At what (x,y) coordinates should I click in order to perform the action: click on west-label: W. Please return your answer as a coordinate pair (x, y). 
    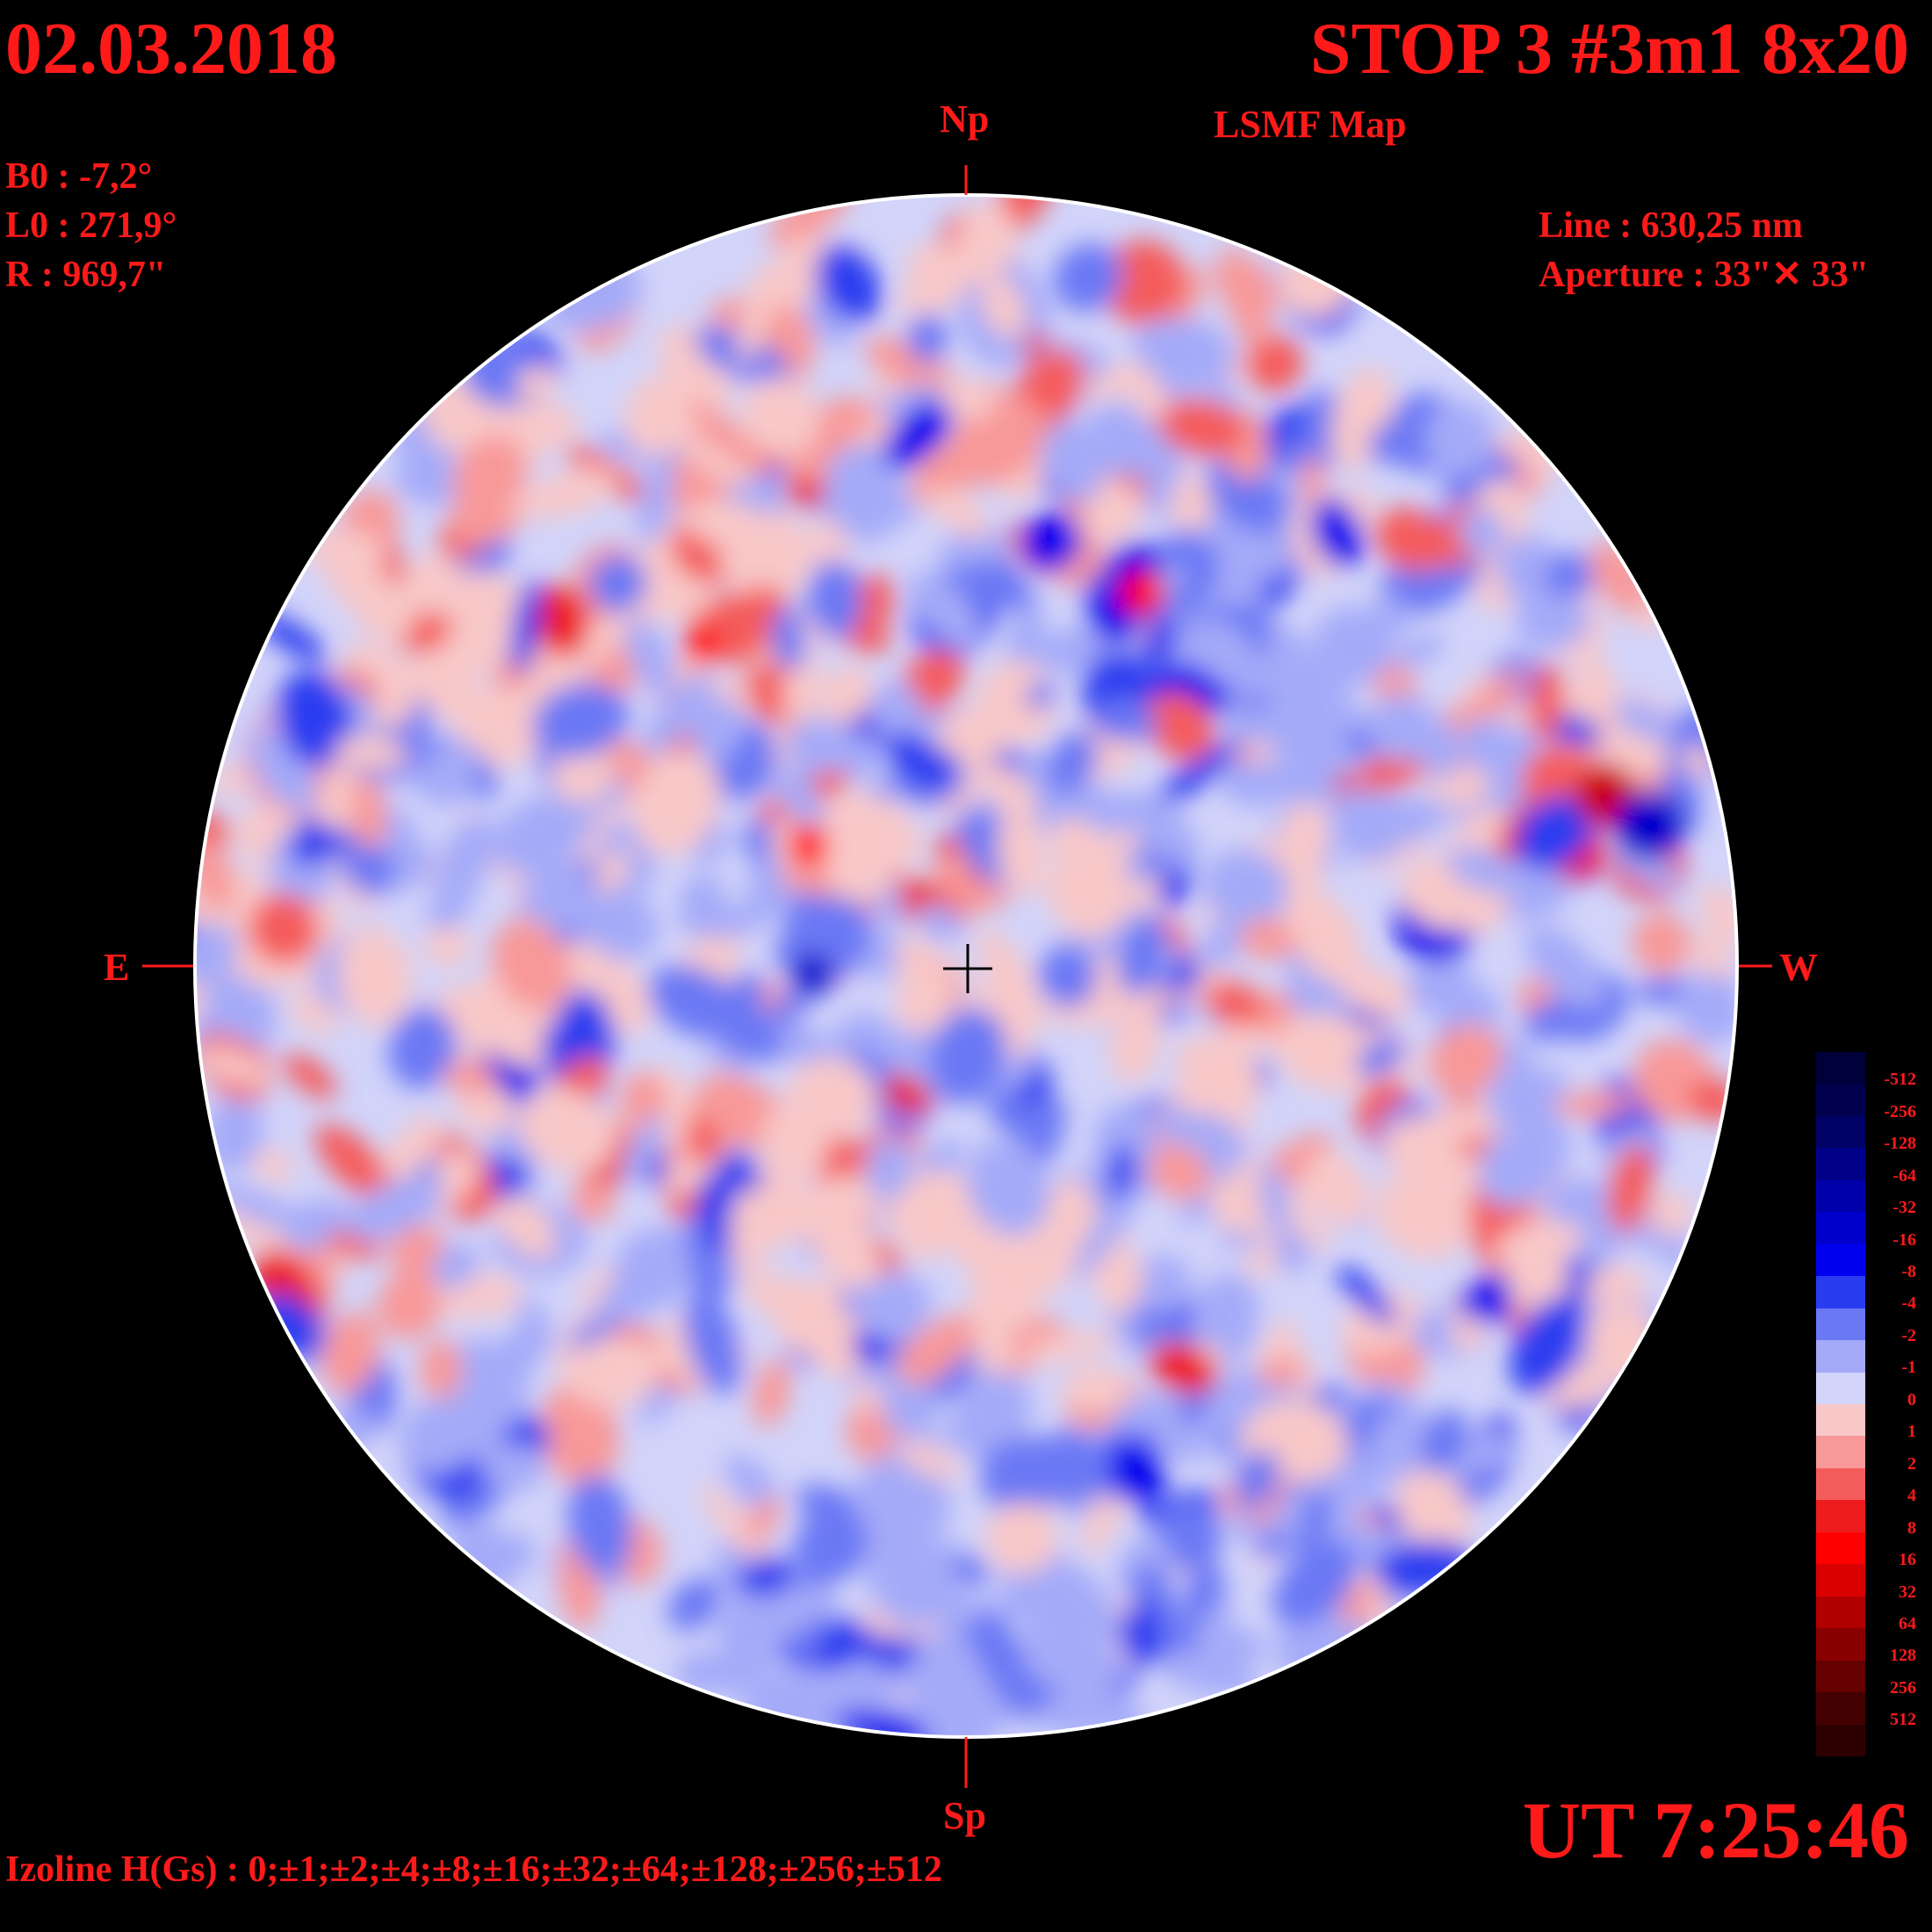
    Looking at the image, I should click on (1798, 968).